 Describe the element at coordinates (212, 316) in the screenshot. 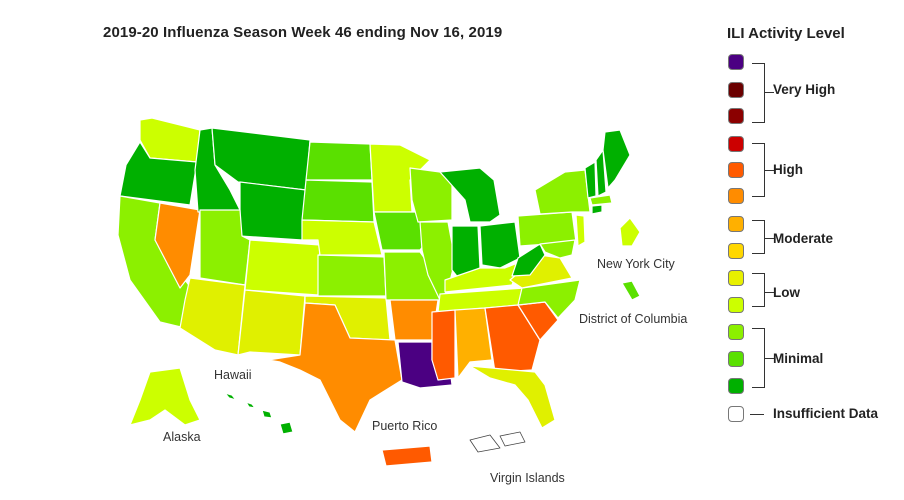

I see `state-arizona` at that location.